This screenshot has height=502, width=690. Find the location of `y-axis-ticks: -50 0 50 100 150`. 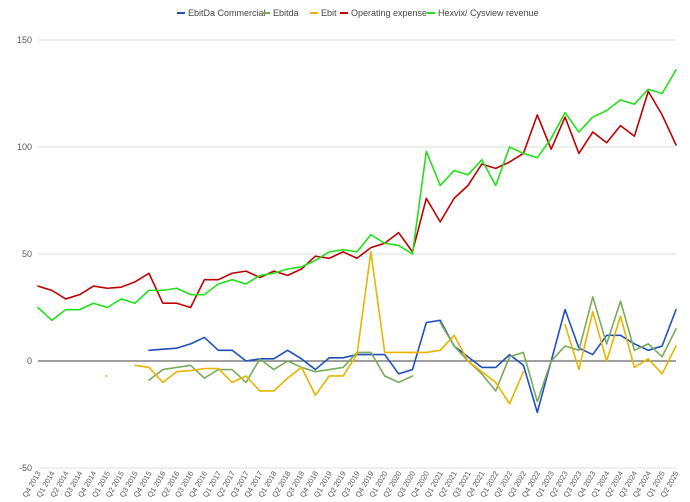

y-axis-ticks: -50 0 50 100 150 is located at coordinates (24, 254).